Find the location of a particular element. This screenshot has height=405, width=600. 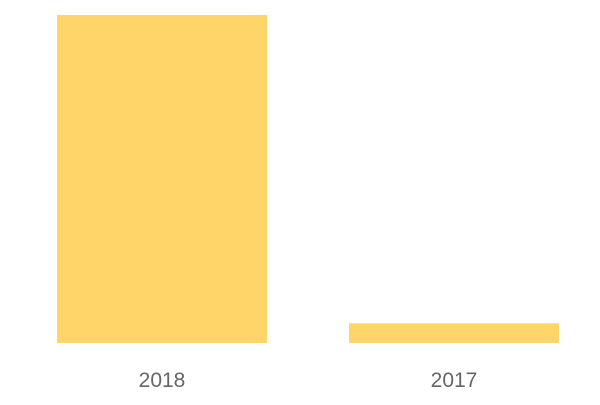

bar-2017 is located at coordinates (454, 333).